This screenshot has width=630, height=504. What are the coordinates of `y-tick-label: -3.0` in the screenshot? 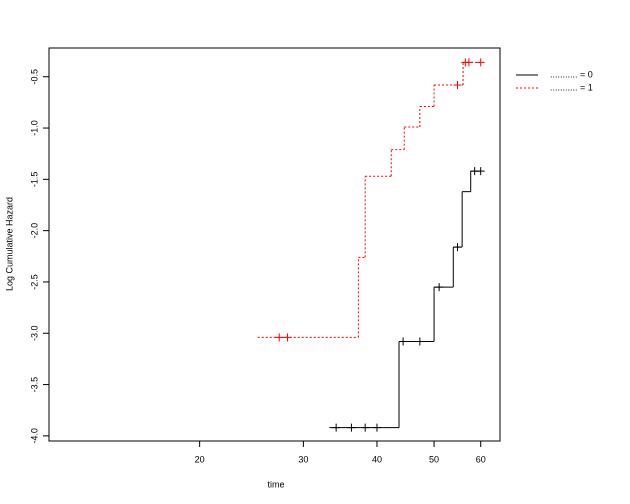 It's located at (34, 334).